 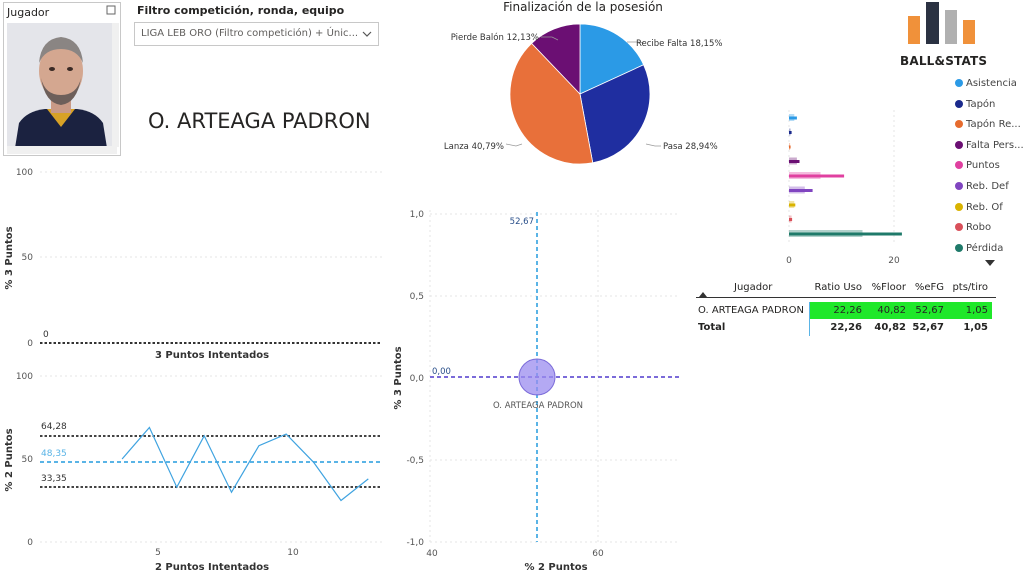 I want to click on legend-label: Reb. Def, so click(x=987, y=186).